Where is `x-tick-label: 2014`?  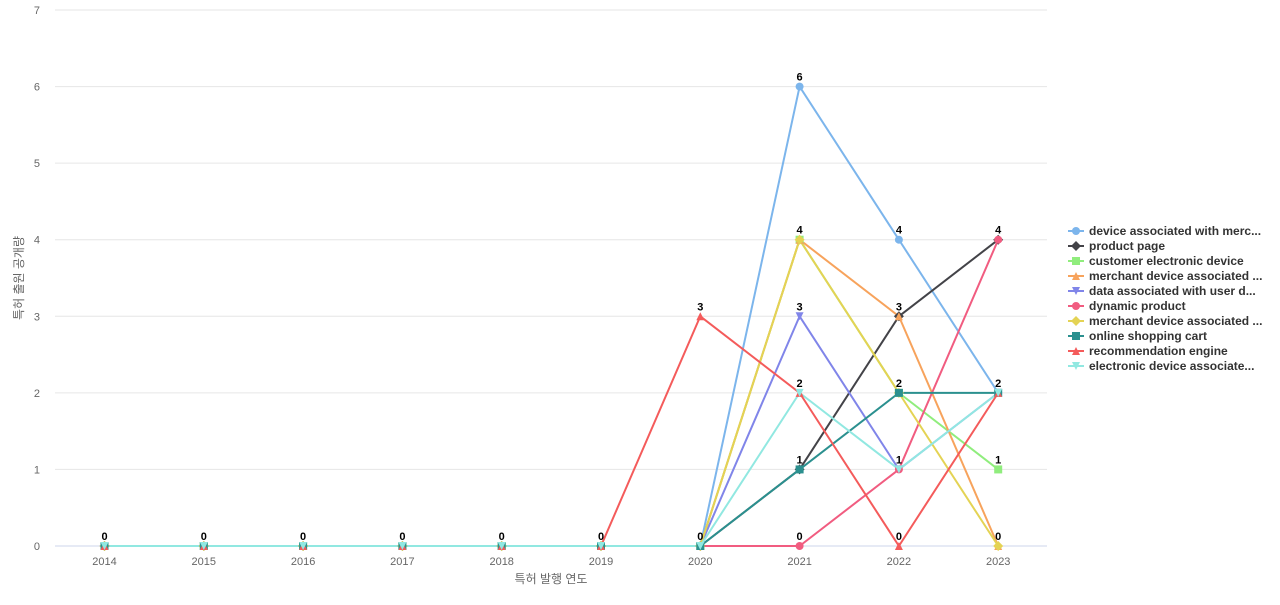
x-tick-label: 2014 is located at coordinates (104, 562).